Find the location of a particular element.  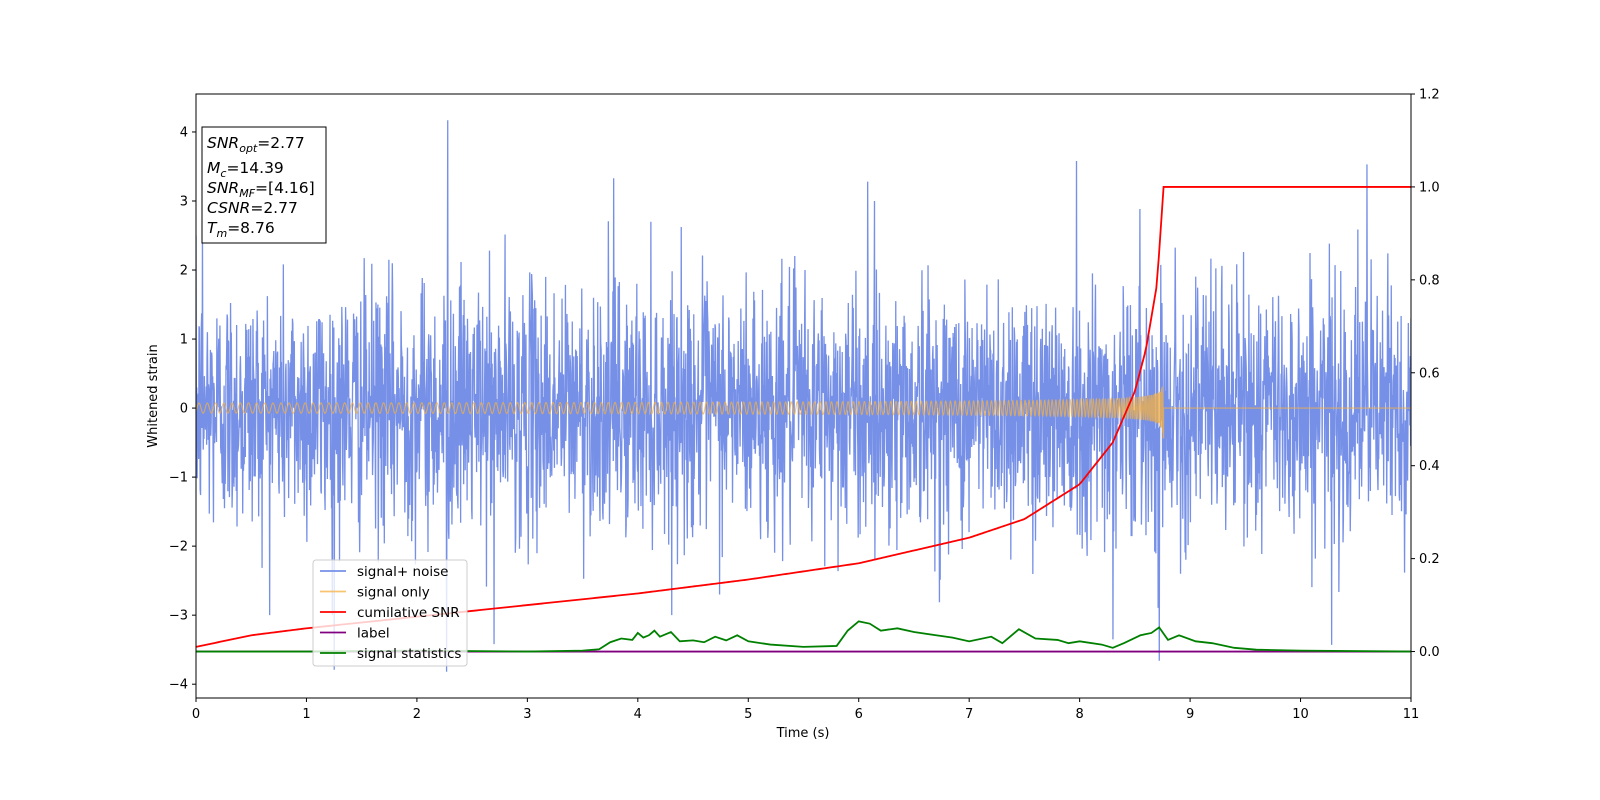

y-right-tick-label: 0.0 is located at coordinates (1429, 652).